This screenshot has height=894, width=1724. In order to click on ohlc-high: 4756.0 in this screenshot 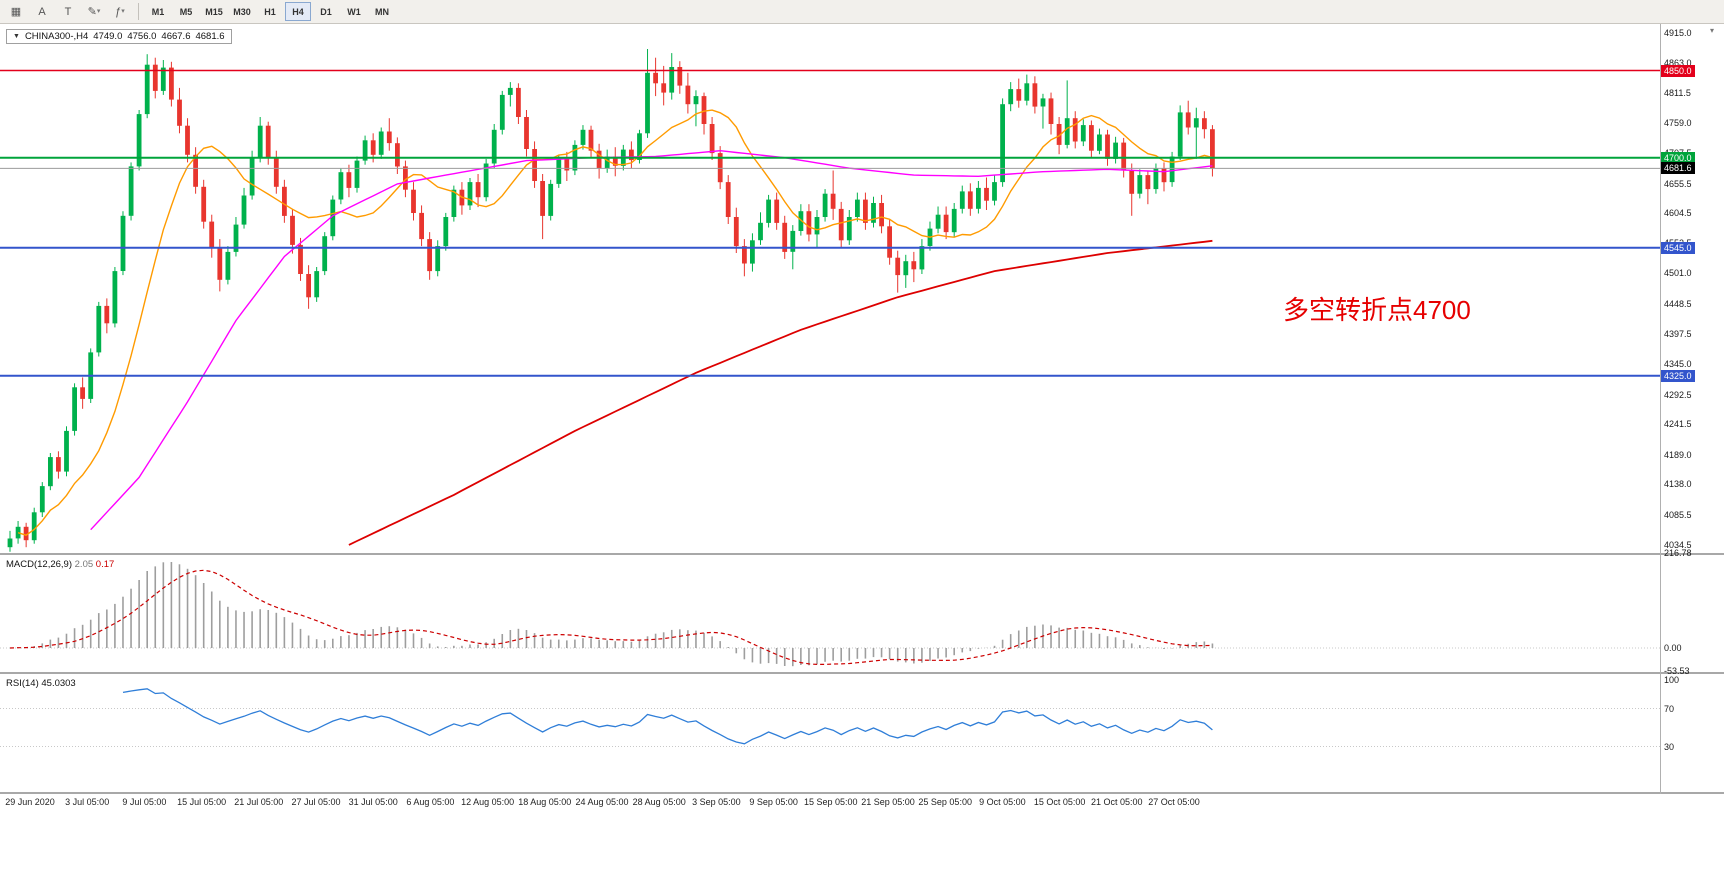, I will do `click(142, 36)`.